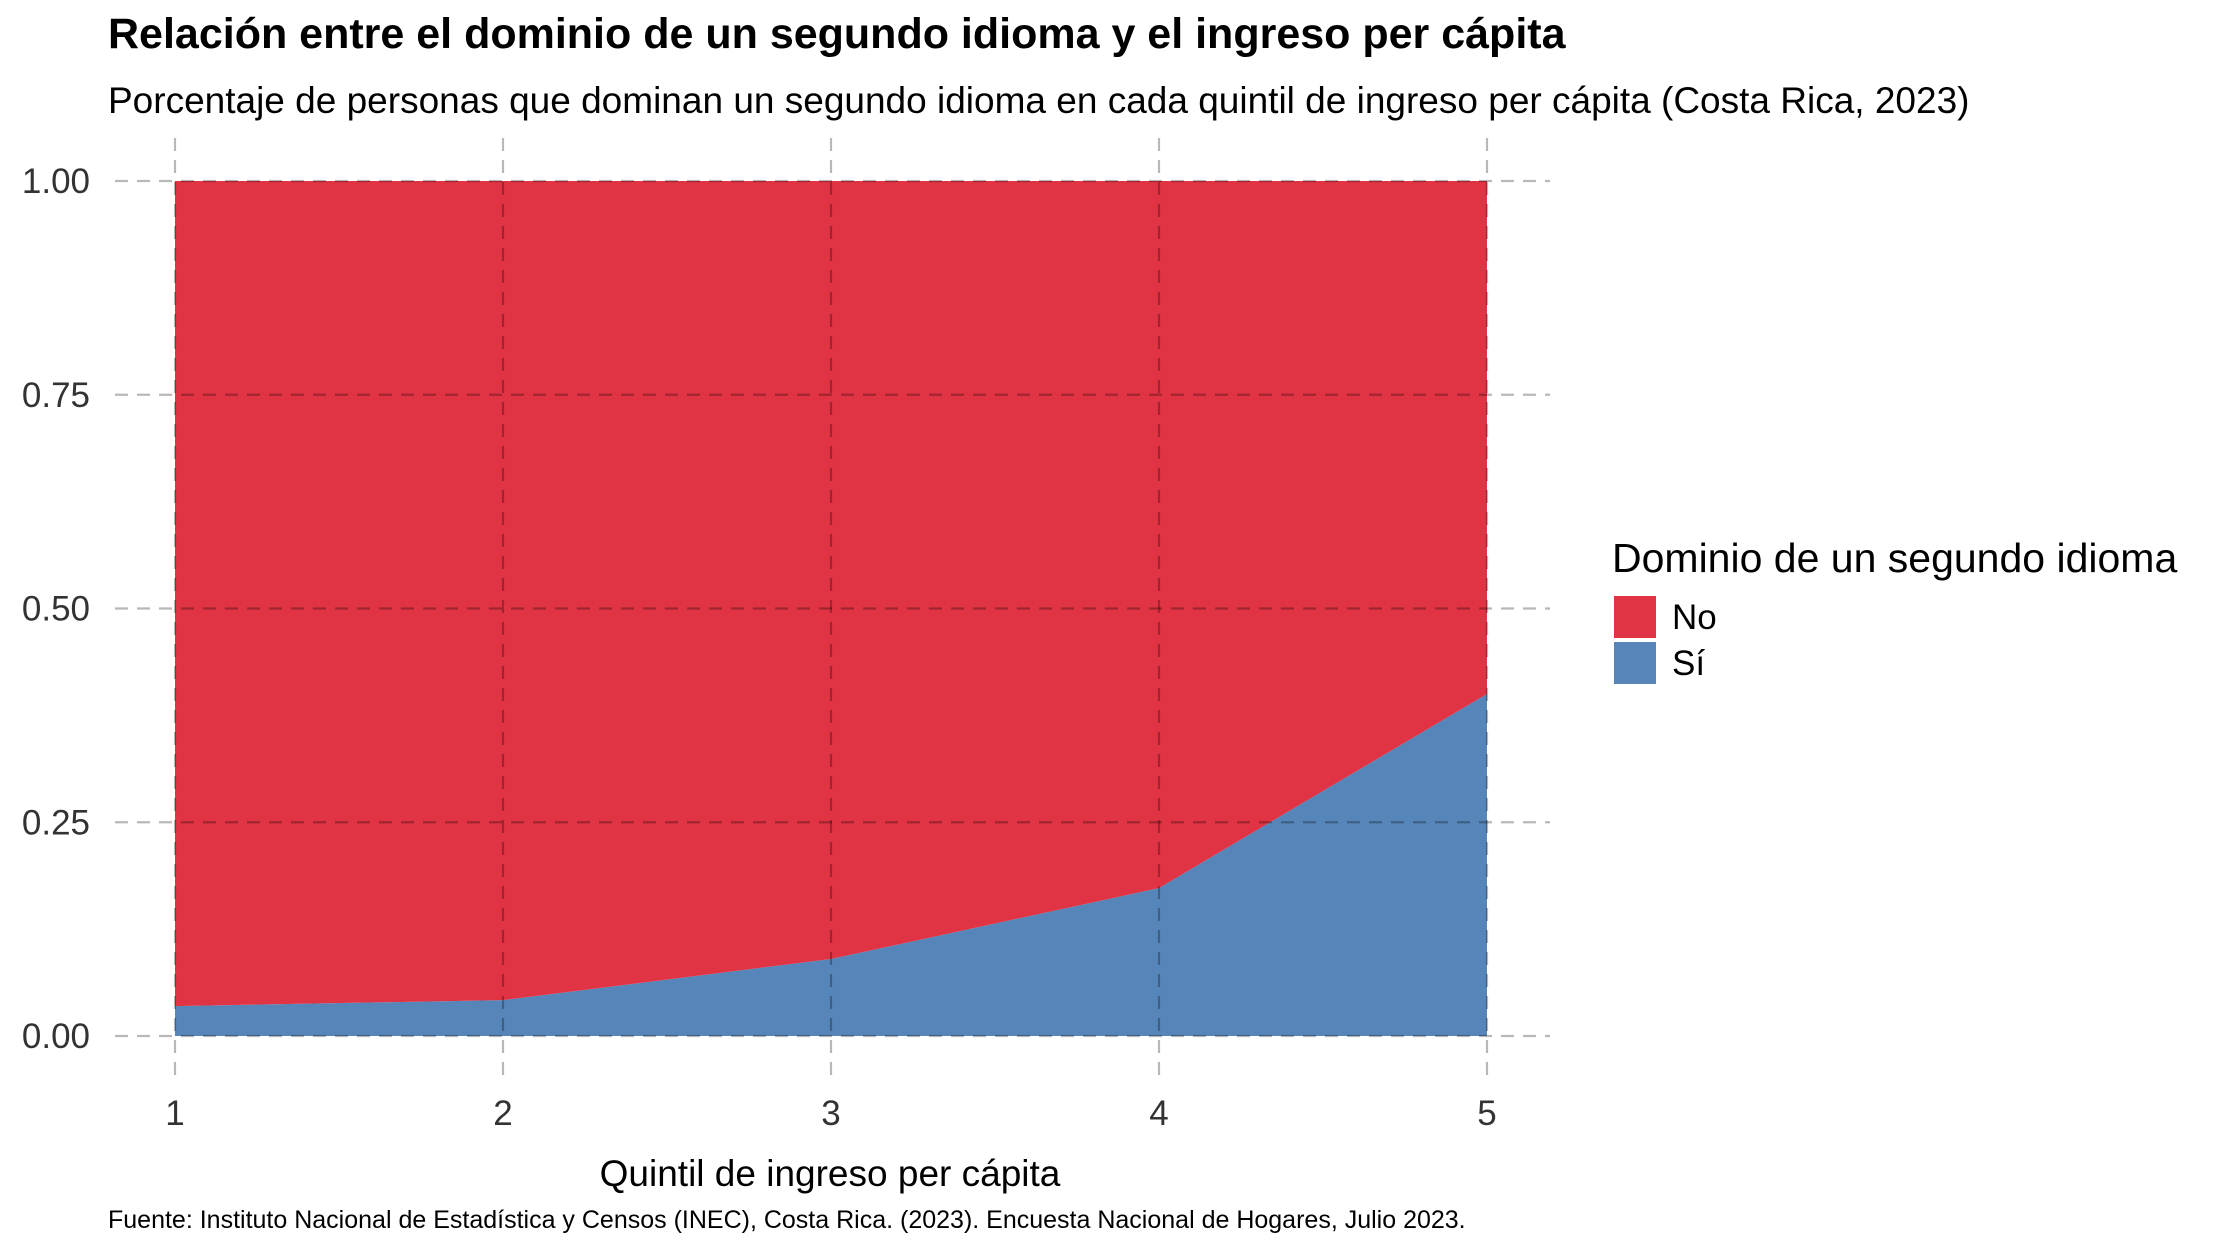  What do you see at coordinates (1486, 1113) in the screenshot?
I see `x-tick-label: 5` at bounding box center [1486, 1113].